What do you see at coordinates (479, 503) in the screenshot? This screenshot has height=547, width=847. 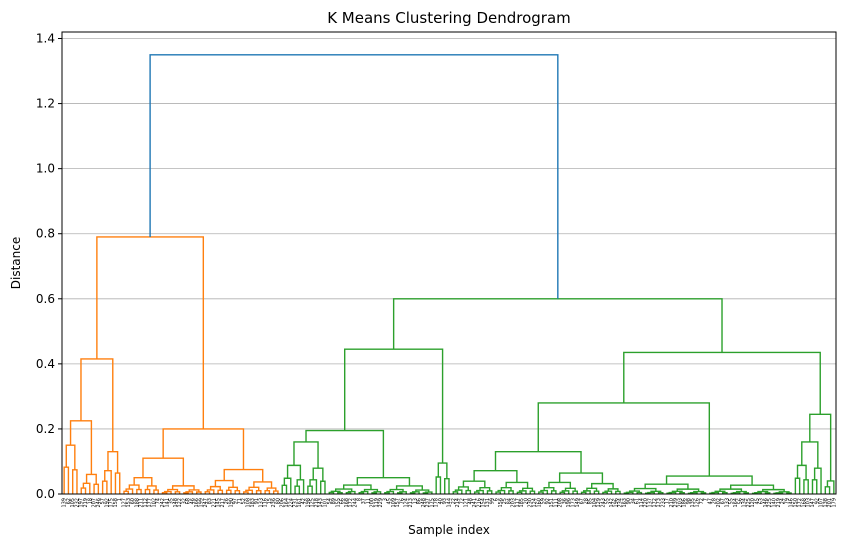 I see `leaf-label: 216` at bounding box center [479, 503].